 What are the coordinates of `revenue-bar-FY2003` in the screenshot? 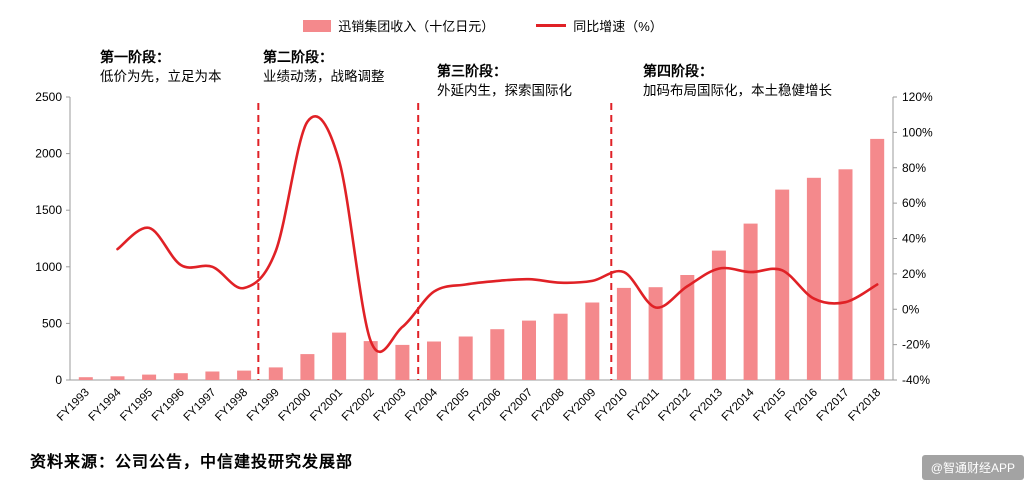 It's located at (402, 362).